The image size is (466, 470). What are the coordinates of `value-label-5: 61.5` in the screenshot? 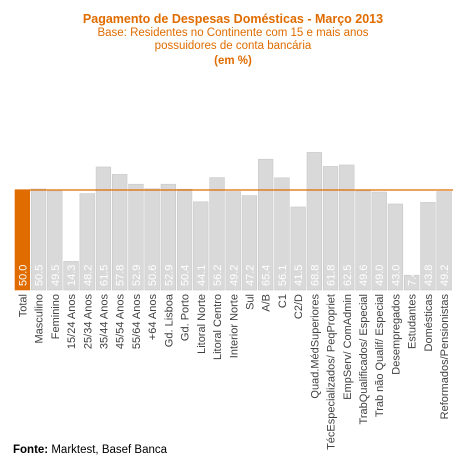 It's located at (105, 275).